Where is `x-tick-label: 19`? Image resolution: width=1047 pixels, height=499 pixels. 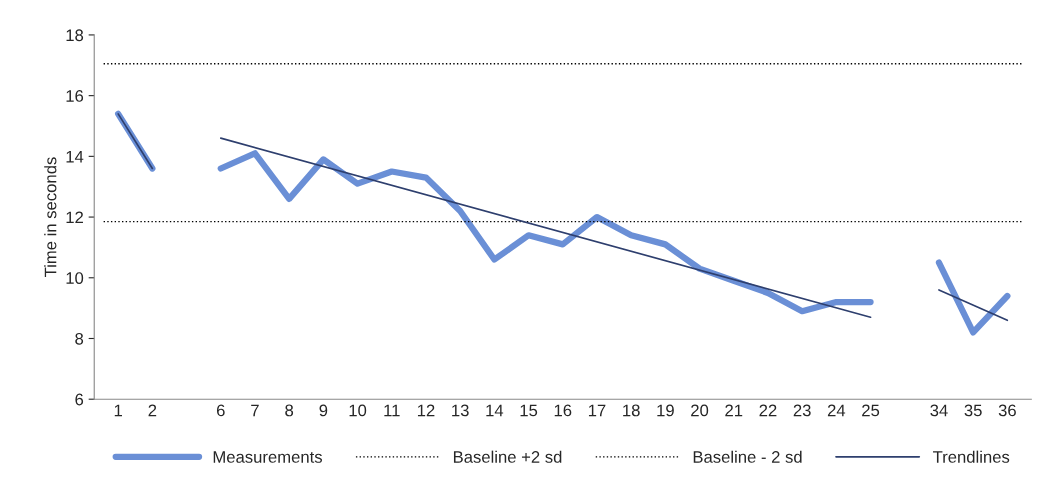
x-tick-label: 19 is located at coordinates (665, 410).